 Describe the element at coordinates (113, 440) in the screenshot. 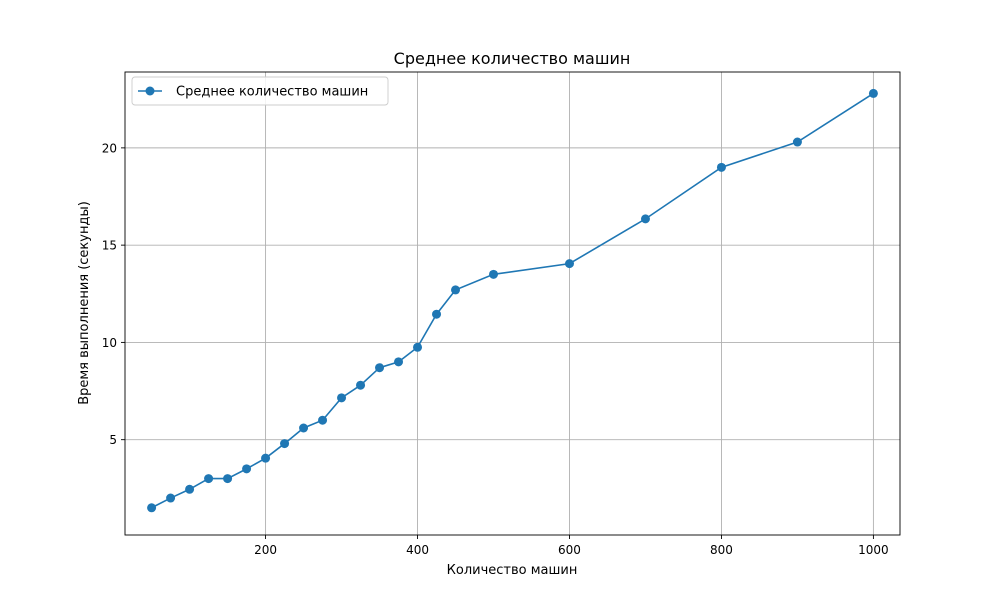

I see `y-tick-label: 5` at that location.